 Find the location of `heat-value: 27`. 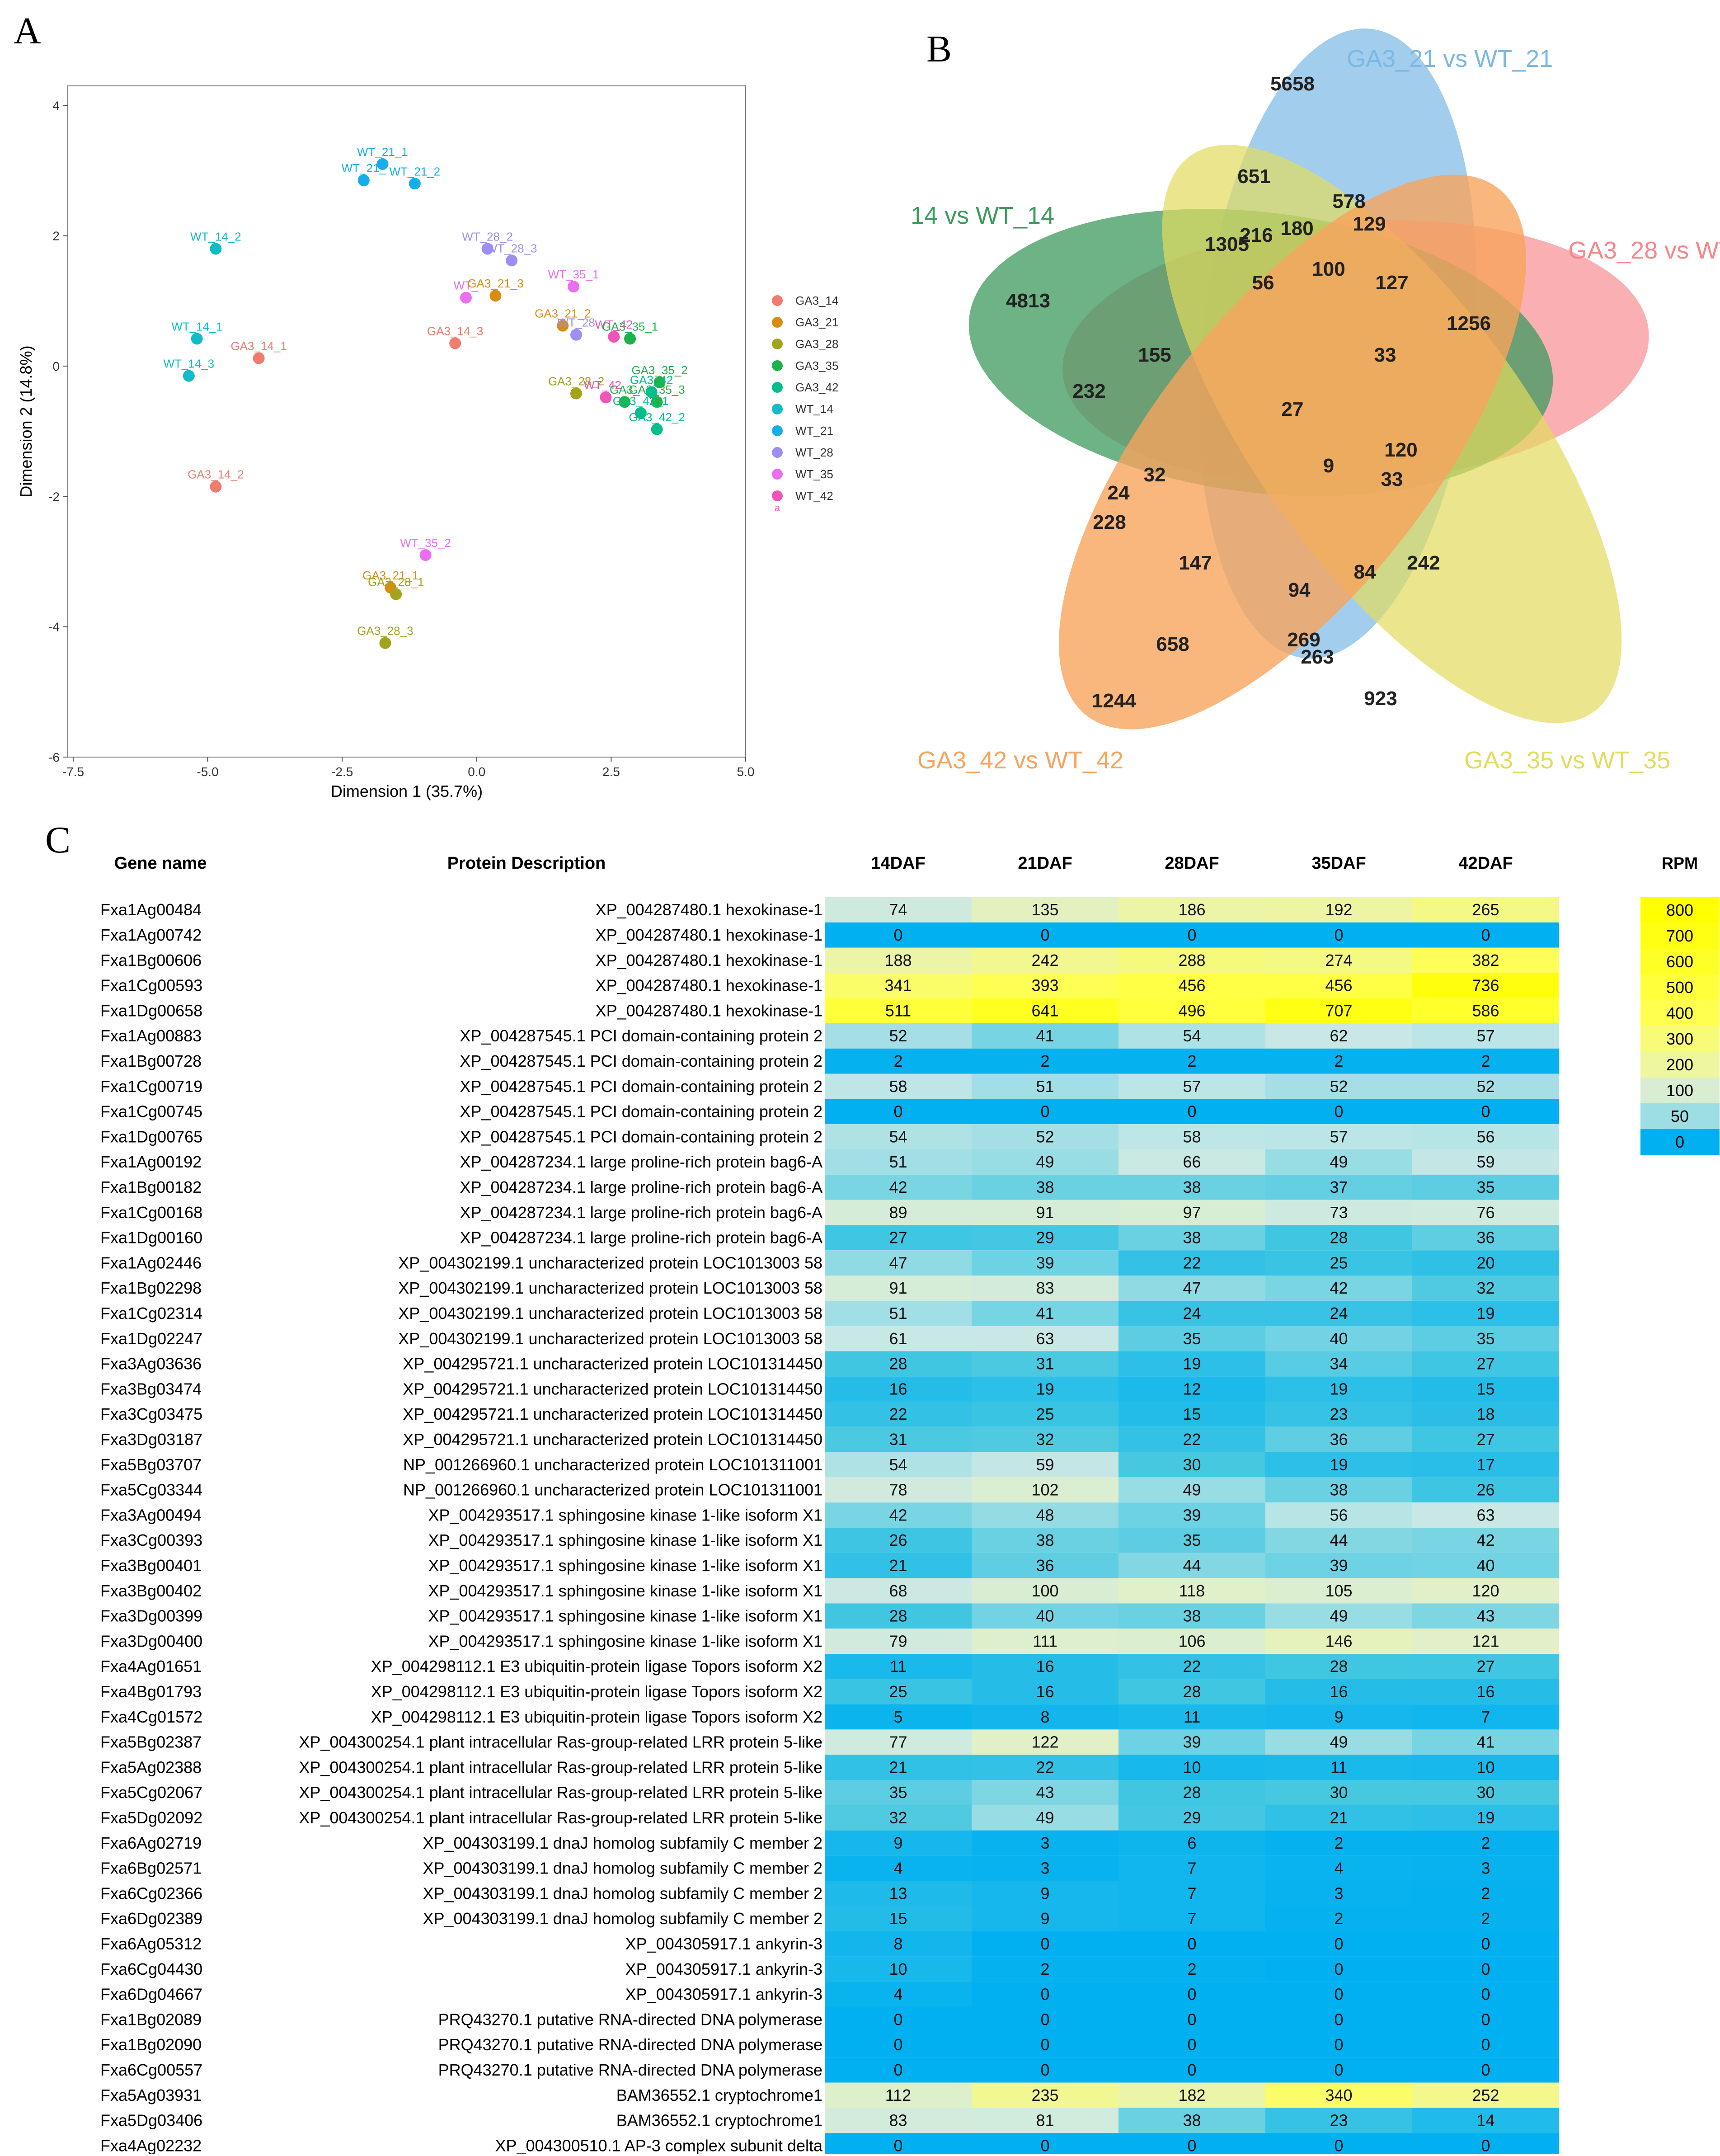

heat-value: 27 is located at coordinates (1485, 1364).